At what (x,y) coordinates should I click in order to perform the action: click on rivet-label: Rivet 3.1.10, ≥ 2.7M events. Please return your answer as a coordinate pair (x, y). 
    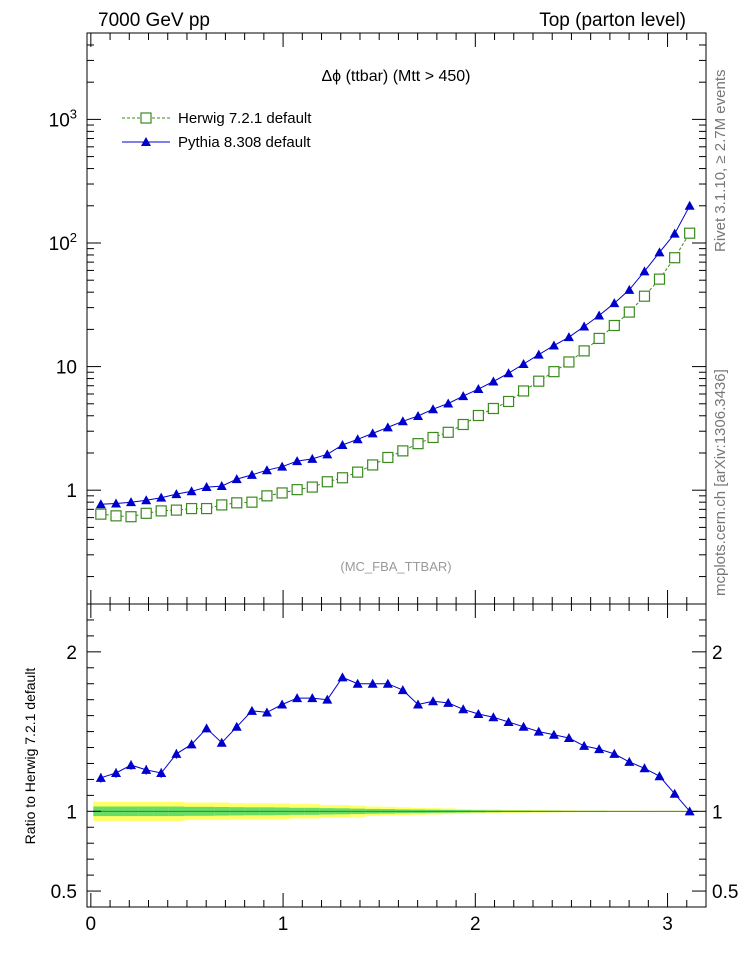
    Looking at the image, I should click on (720, 161).